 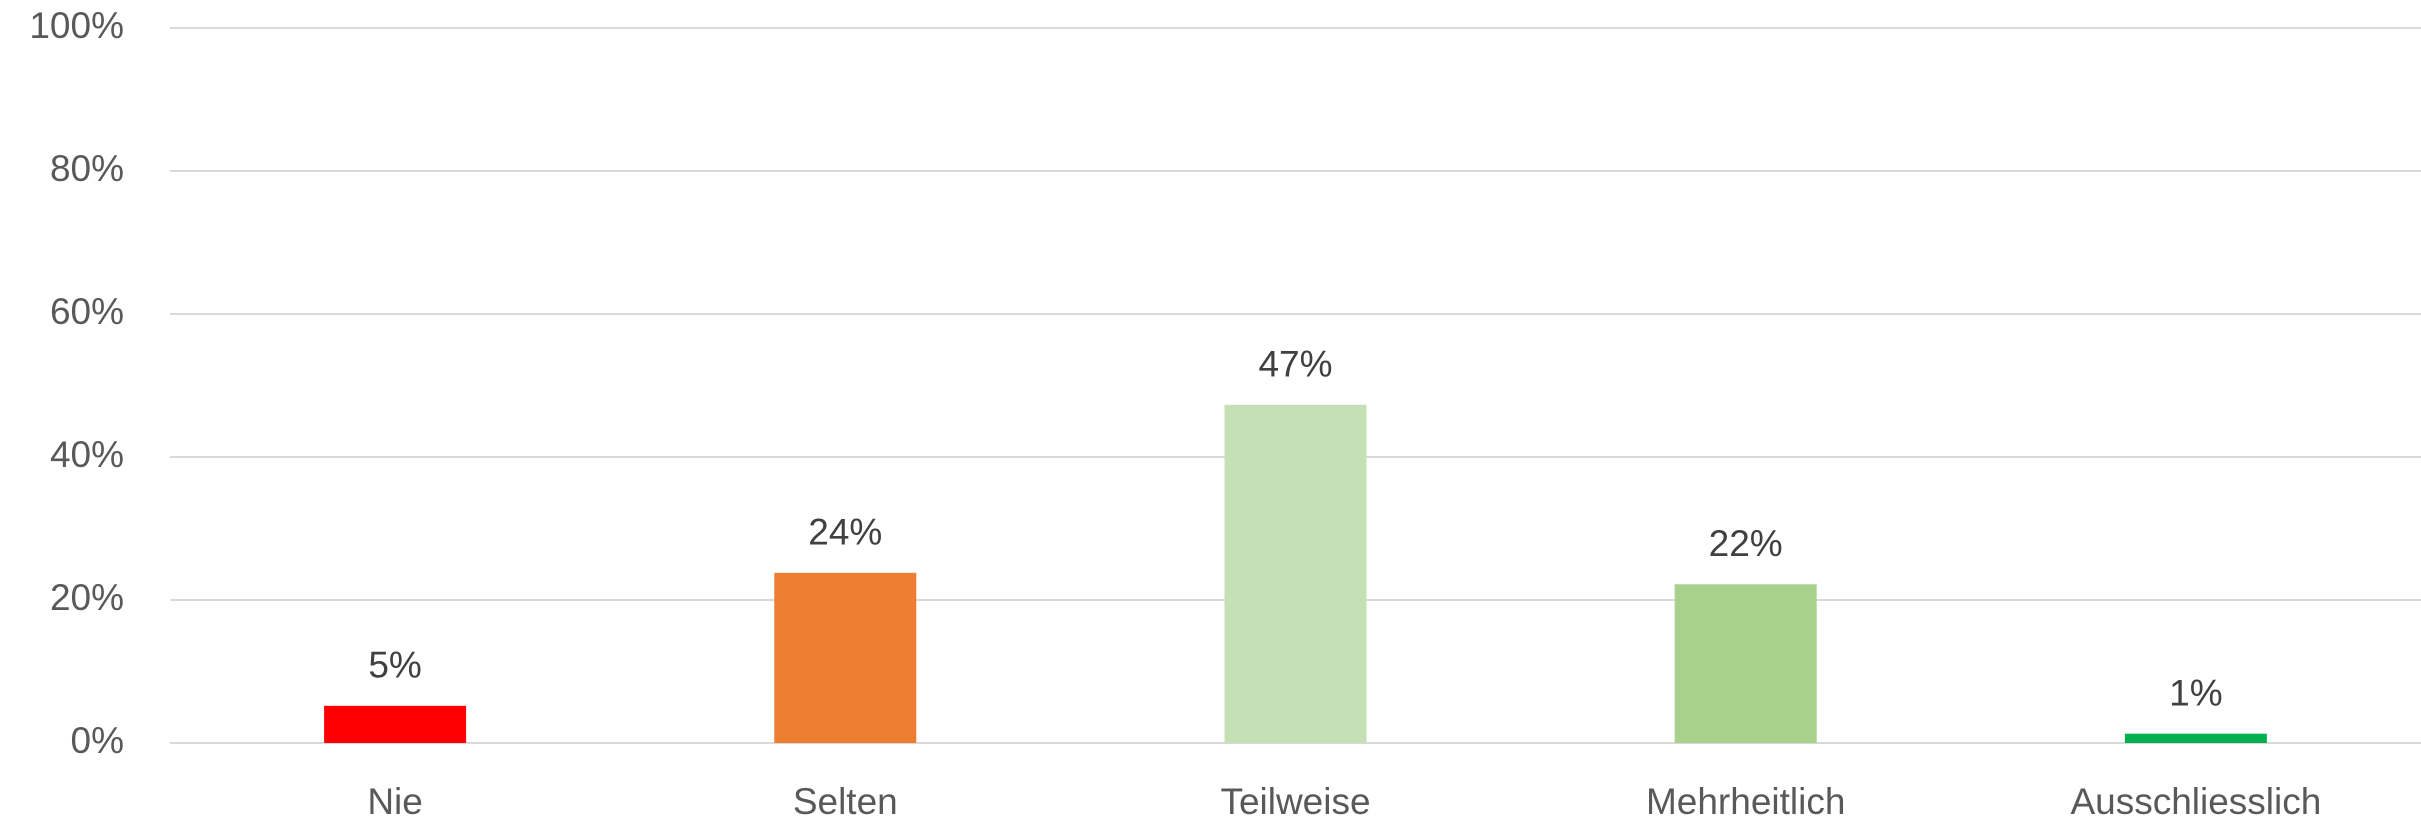 I want to click on value-label: 1%, so click(x=2195, y=692).